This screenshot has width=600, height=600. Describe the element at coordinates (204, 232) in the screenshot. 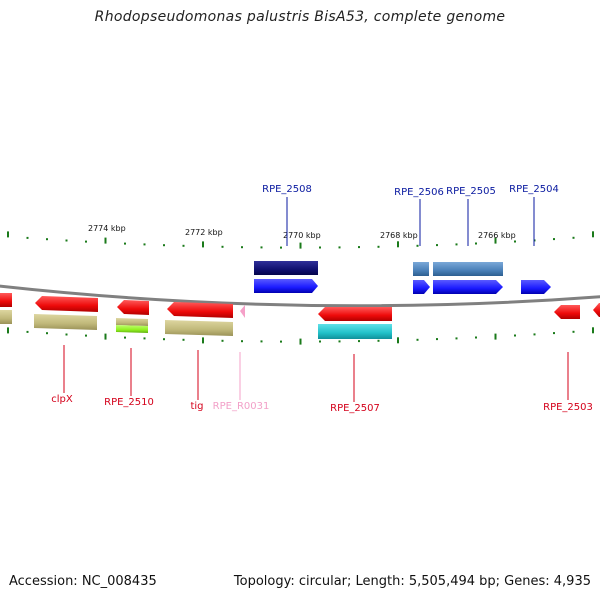

I see `kbp-label-2772: 2772 kbp` at that location.